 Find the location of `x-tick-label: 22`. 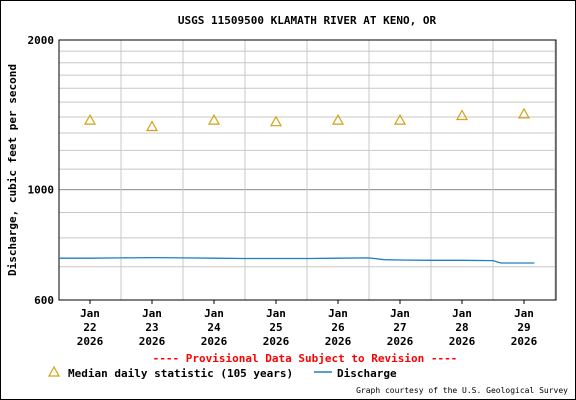

x-tick-label: 22 is located at coordinates (89, 327).